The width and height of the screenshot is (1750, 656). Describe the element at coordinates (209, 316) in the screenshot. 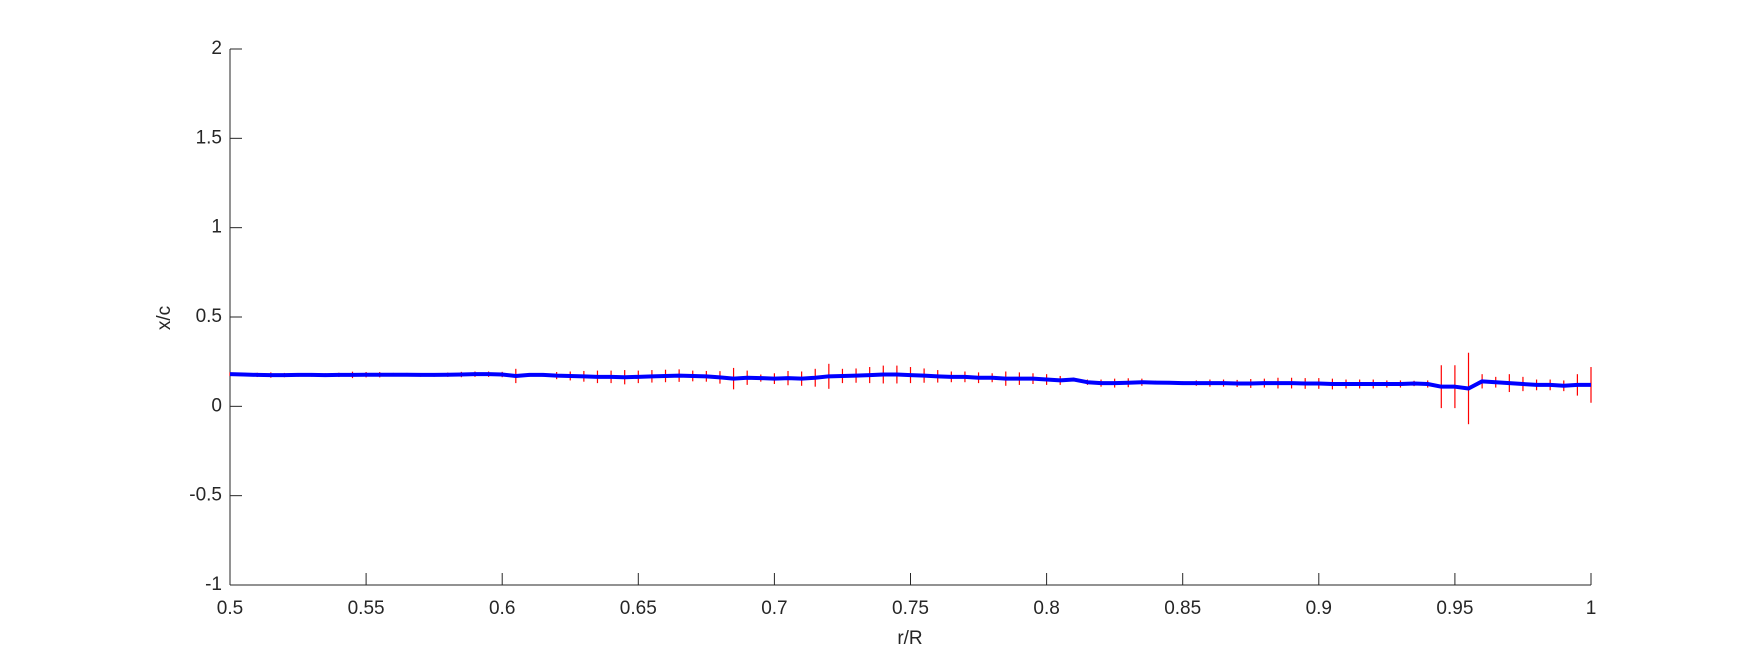

I see `y-tick-label: 0.5` at that location.